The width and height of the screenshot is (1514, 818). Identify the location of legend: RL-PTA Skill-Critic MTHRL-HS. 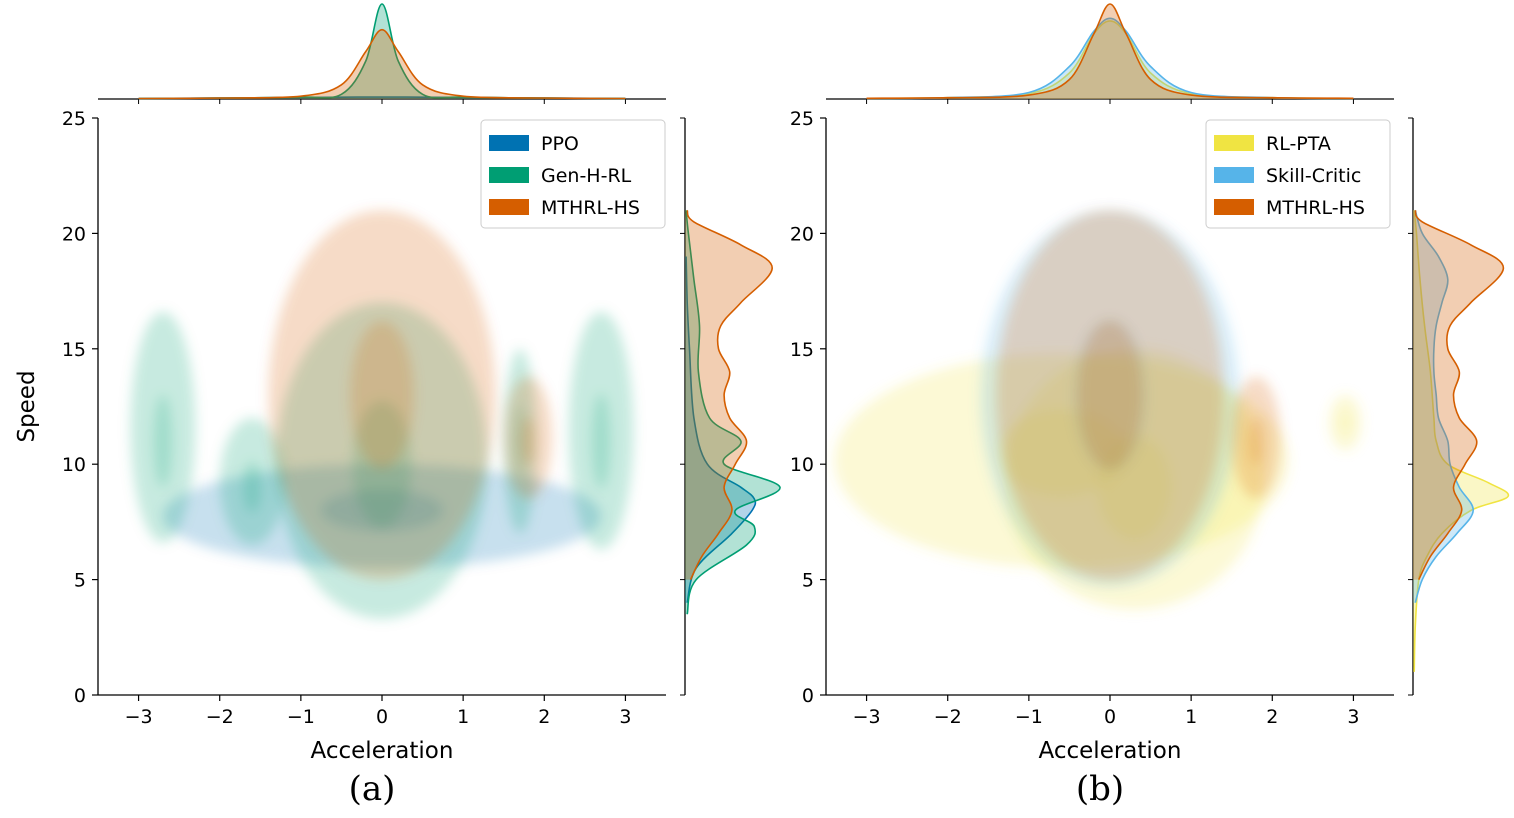
(1298, 174).